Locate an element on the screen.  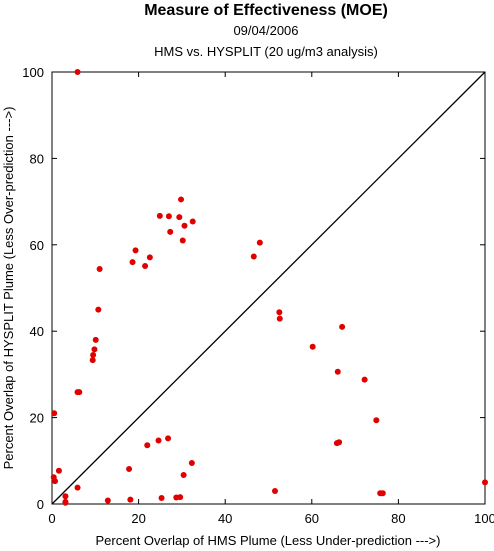
y-tick-label: 20 is located at coordinates (37, 418).